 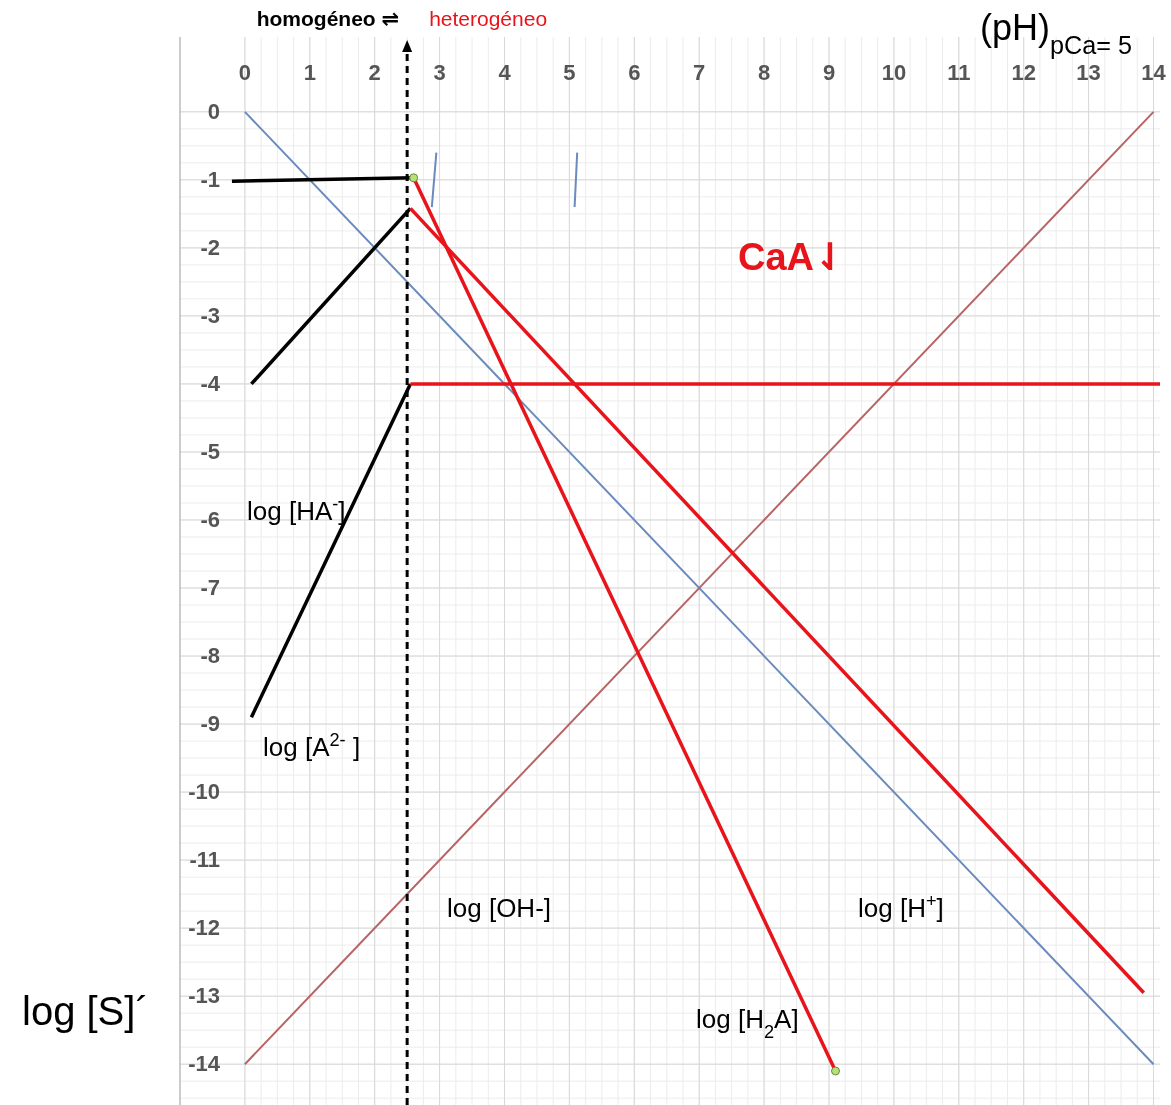 What do you see at coordinates (1154, 72) in the screenshot?
I see `x-tick-label: 14` at bounding box center [1154, 72].